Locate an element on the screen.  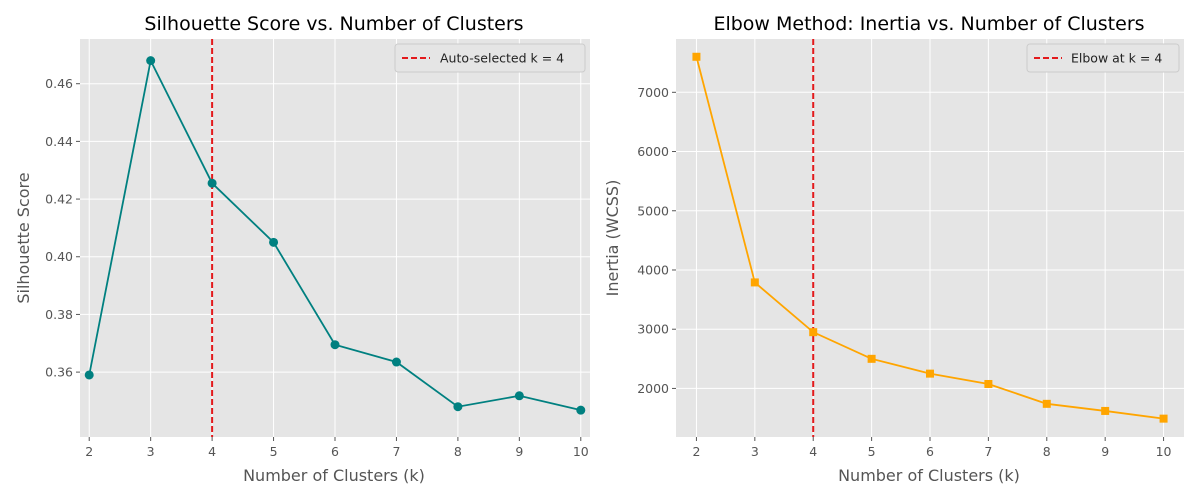
y-ticks: 0.36 0.38 0.40 0.42 0.44 0.46 is located at coordinates (62, 228).